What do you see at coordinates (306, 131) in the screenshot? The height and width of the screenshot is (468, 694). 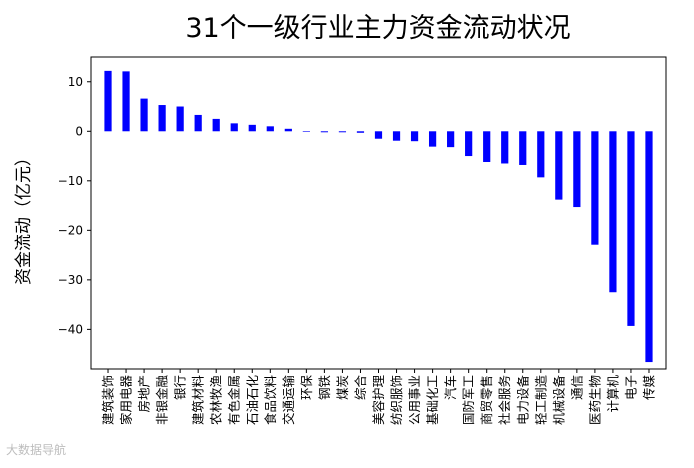 I see `bar-环保` at bounding box center [306, 131].